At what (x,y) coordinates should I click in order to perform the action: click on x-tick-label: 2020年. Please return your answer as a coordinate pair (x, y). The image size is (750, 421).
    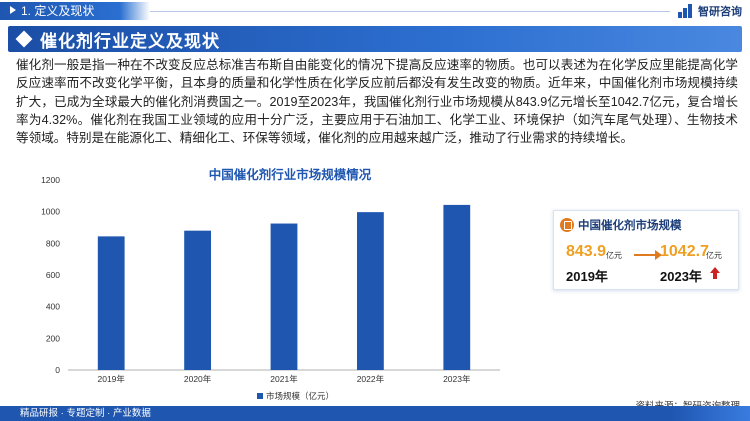
    Looking at the image, I should click on (198, 379).